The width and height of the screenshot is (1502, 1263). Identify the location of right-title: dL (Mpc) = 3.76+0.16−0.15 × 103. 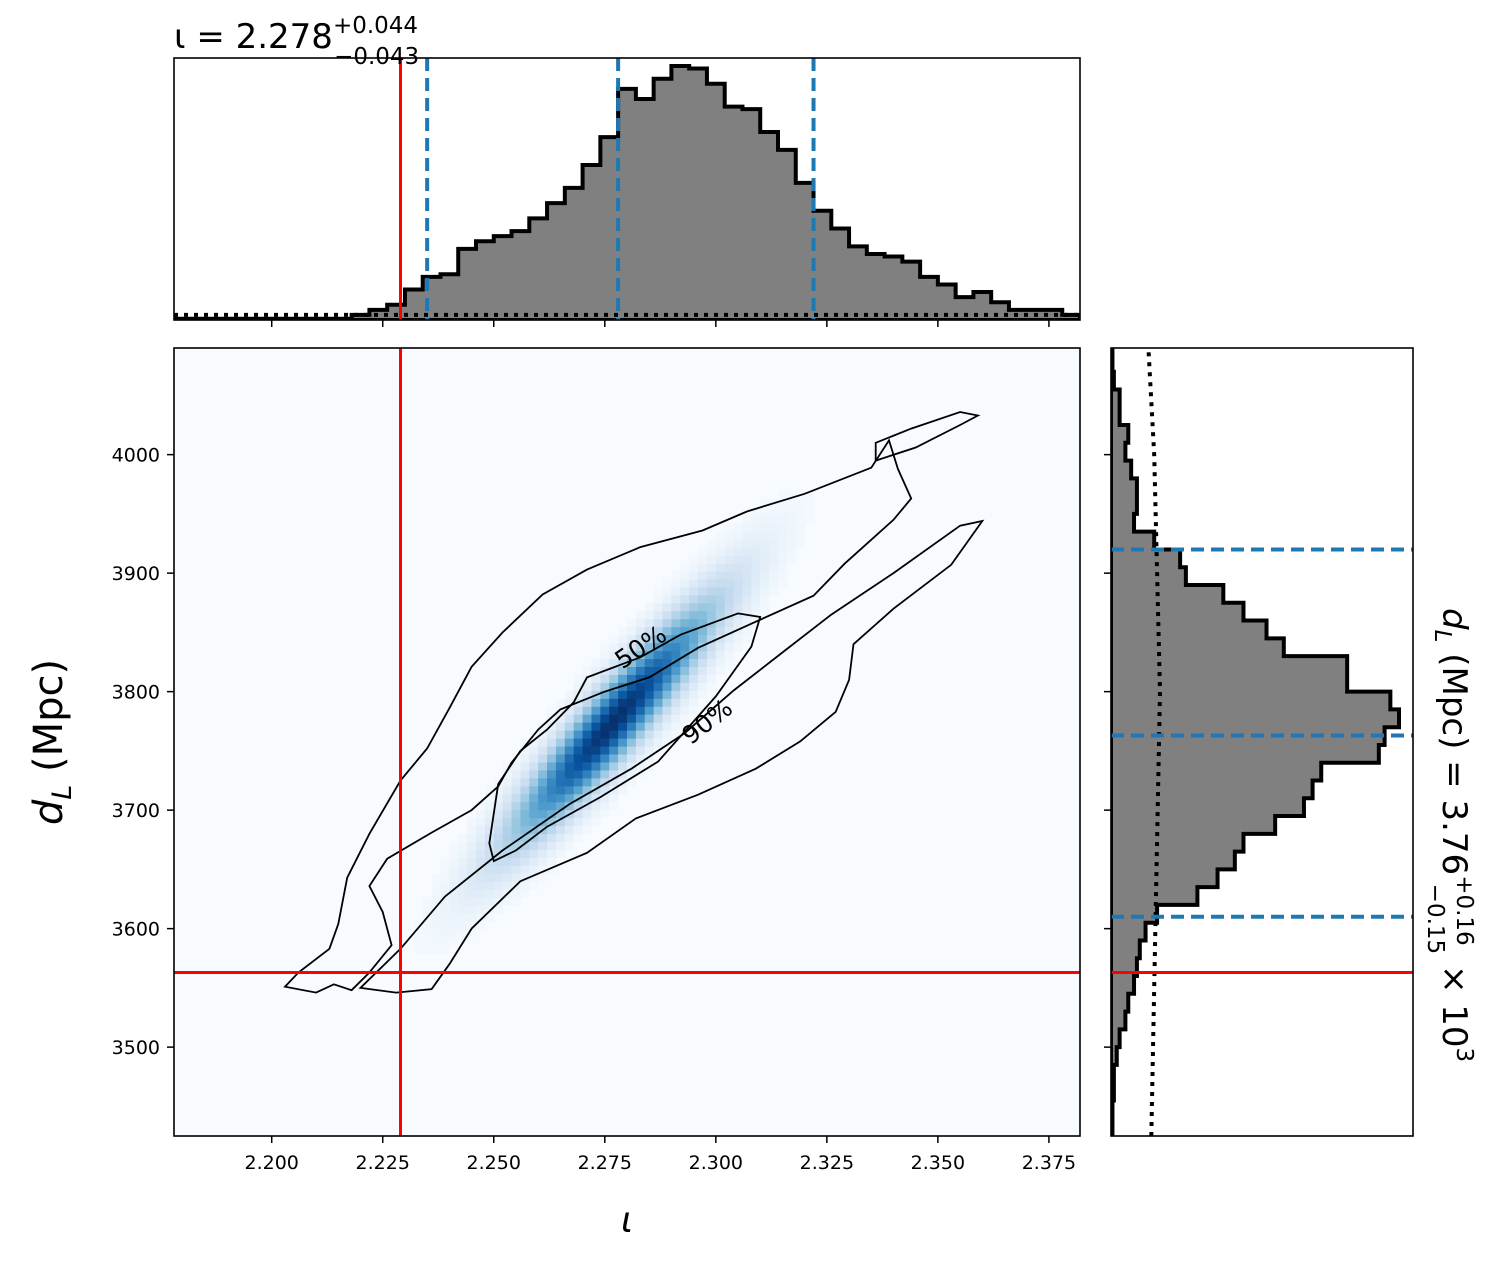
(1449, 835).